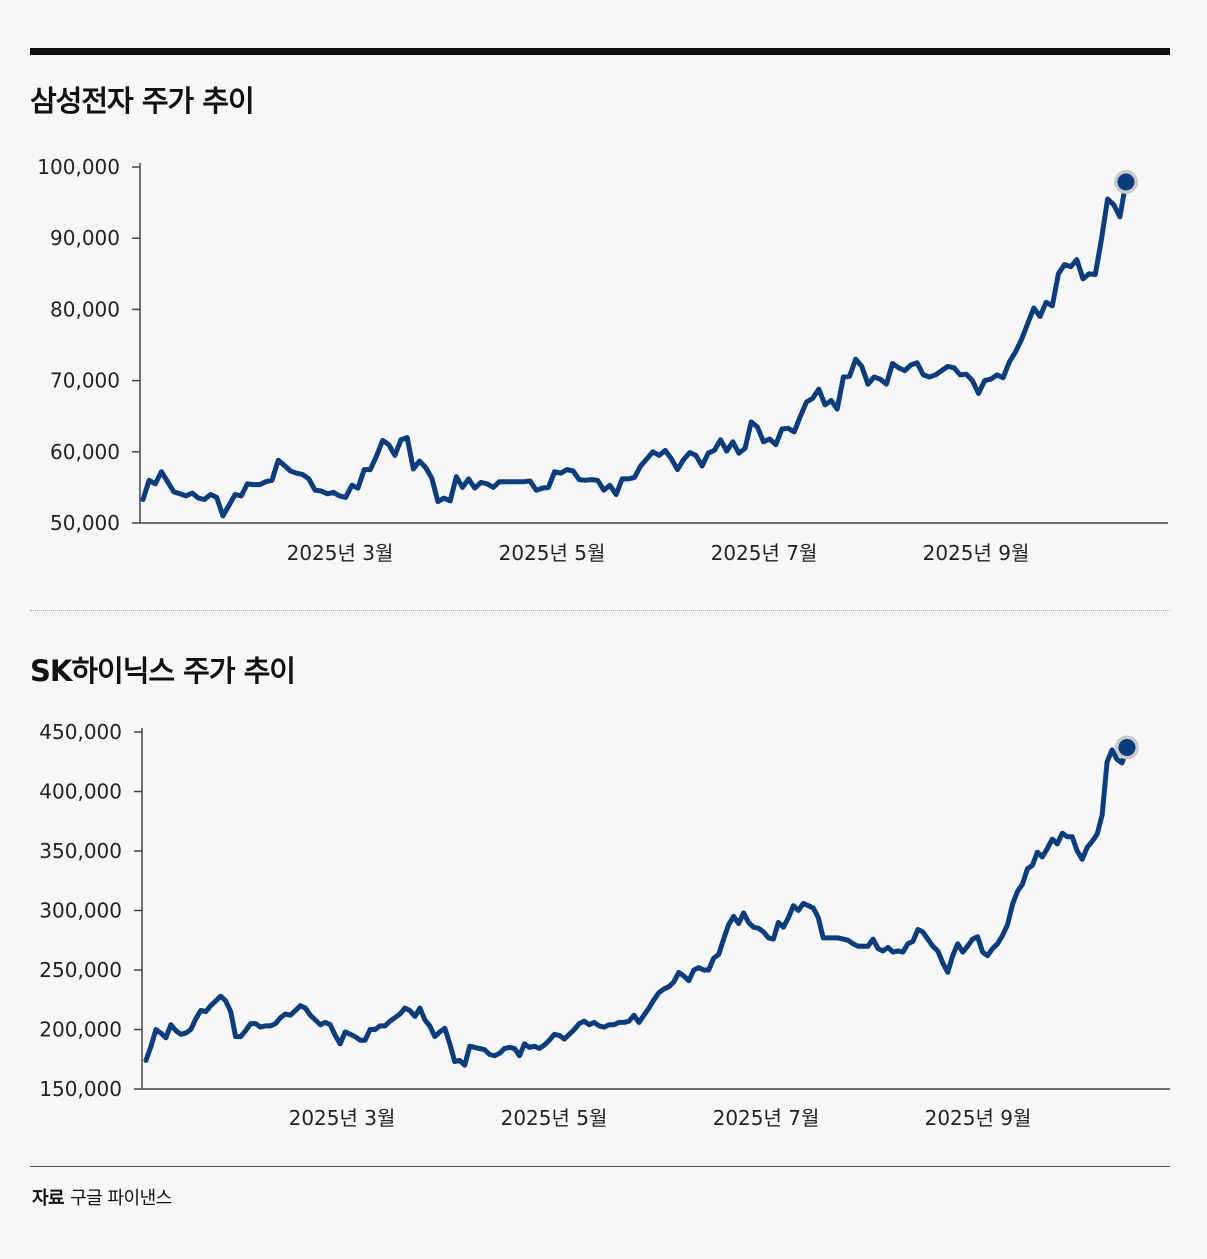 The height and width of the screenshot is (1259, 1207). I want to click on y-tick-label: 200,000, so click(80, 1030).